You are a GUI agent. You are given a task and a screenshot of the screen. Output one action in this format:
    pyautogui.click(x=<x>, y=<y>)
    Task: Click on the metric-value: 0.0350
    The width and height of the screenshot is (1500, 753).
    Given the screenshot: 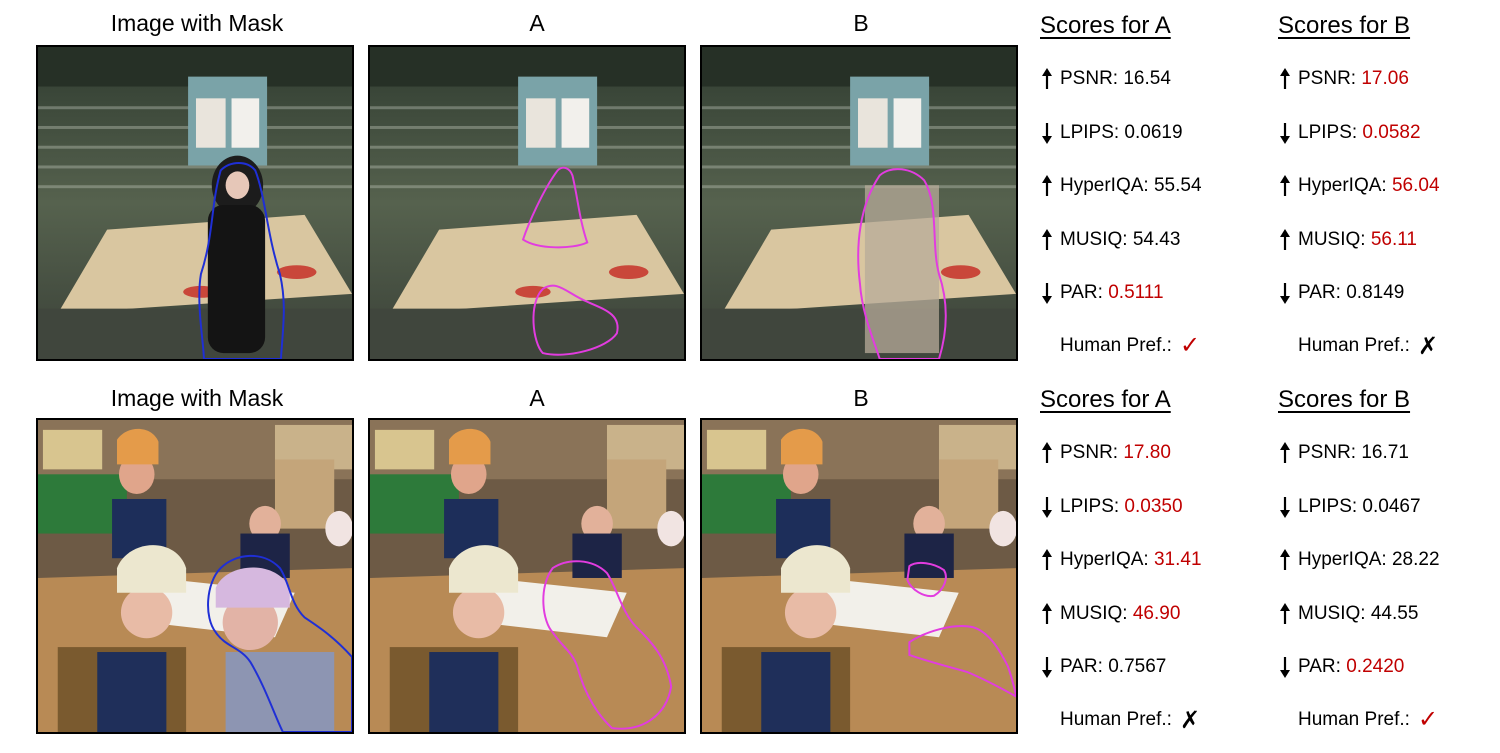 What is the action you would take?
    pyautogui.click(x=1153, y=506)
    